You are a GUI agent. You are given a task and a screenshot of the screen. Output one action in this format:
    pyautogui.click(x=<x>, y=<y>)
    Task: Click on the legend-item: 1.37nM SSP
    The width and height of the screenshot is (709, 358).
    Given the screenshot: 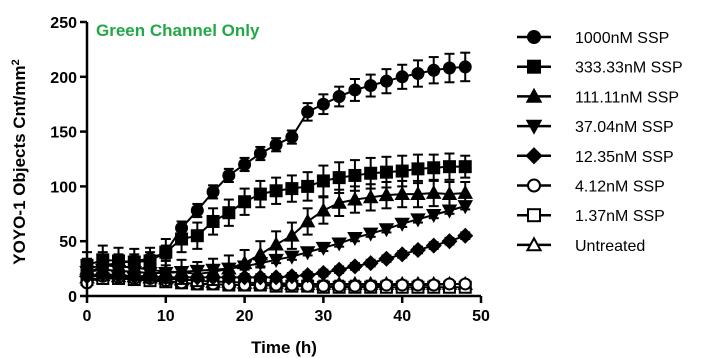 What is the action you would take?
    pyautogui.click(x=591, y=216)
    